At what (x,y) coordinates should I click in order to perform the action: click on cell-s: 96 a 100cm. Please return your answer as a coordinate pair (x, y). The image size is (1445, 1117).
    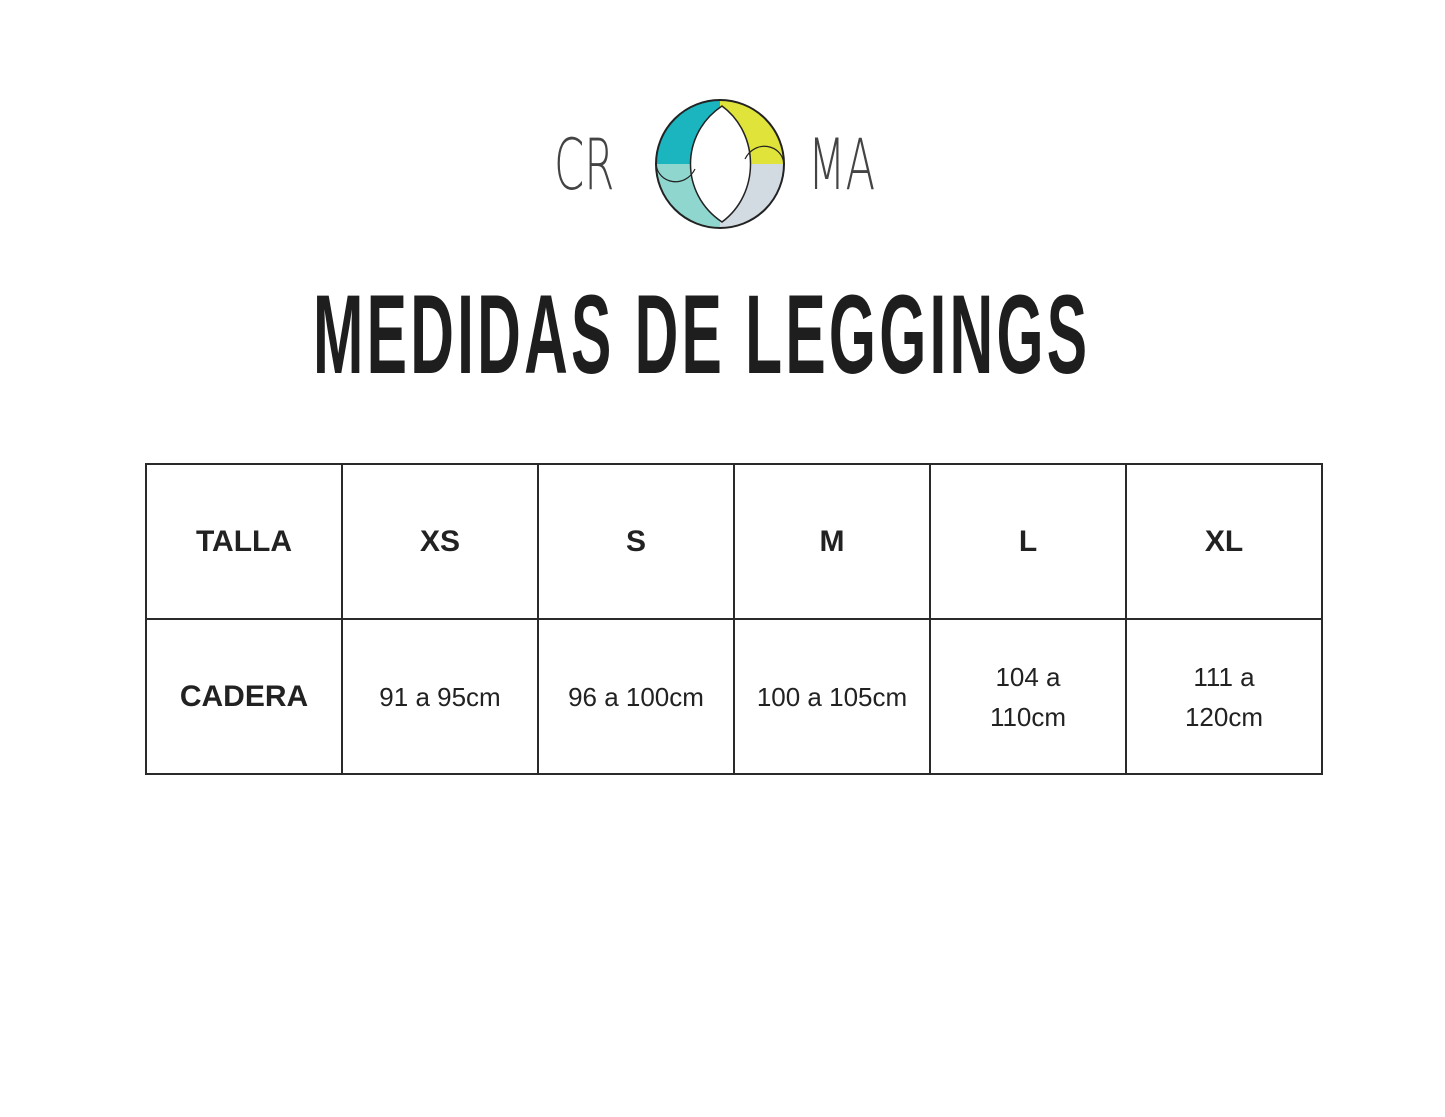
    Looking at the image, I should click on (636, 696).